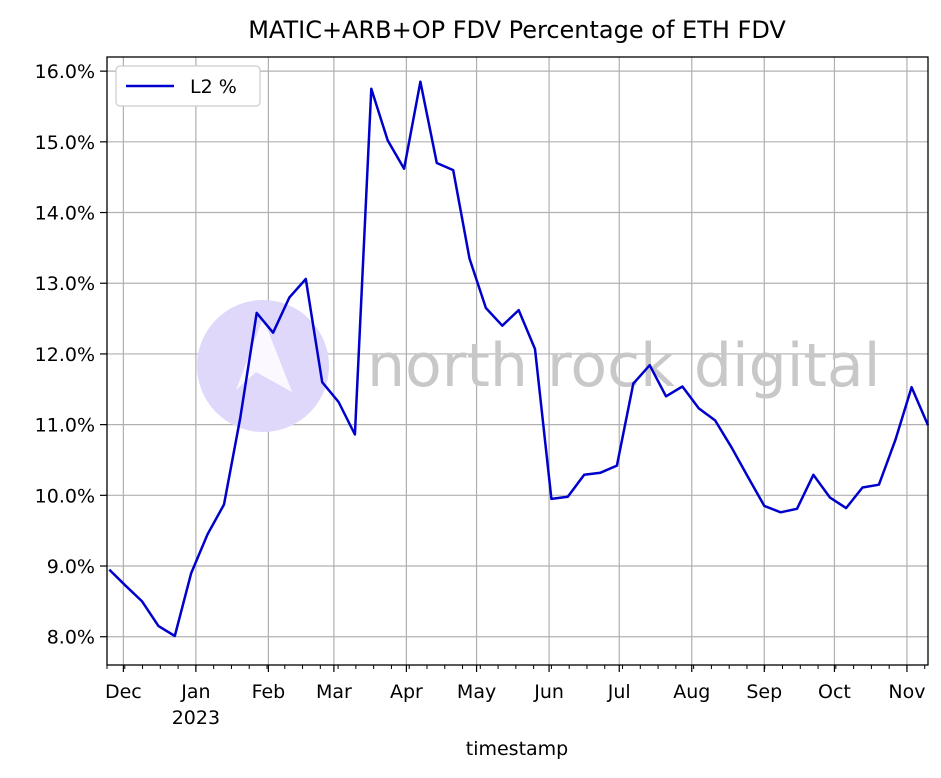 This screenshot has width=941, height=778. I want to click on y-tick-label: 11.0%, so click(65, 426).